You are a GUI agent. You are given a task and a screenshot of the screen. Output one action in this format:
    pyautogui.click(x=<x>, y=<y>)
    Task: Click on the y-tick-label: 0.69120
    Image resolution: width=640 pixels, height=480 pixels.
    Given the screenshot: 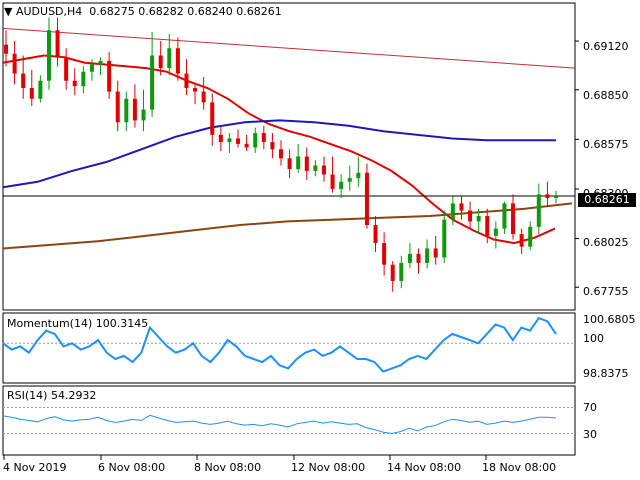 What is the action you would take?
    pyautogui.click(x=606, y=46)
    